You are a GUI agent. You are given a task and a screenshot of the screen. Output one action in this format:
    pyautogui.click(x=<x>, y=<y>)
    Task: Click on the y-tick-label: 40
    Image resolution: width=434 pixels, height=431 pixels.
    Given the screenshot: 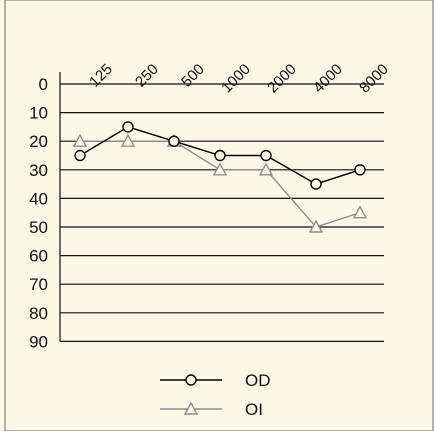 What is the action you would take?
    pyautogui.click(x=38, y=198)
    